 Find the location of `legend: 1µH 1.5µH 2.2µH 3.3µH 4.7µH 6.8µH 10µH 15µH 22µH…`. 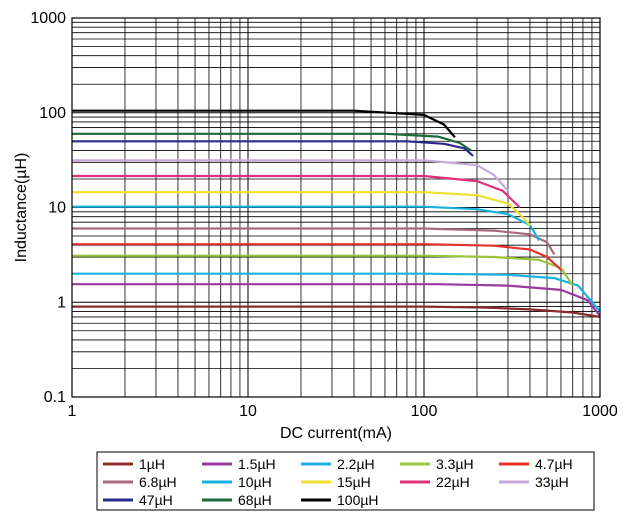

legend: 1µH 1.5µH 2.2µH 3.3µH 4.7µH 6.8µH 10µH 15µH 22µH… is located at coordinates (345, 481).